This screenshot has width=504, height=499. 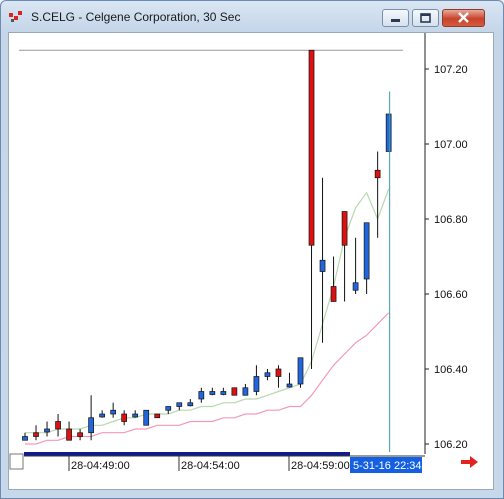 I want to click on current-time-label: 5-31-16 22:34:00, so click(x=395, y=466).